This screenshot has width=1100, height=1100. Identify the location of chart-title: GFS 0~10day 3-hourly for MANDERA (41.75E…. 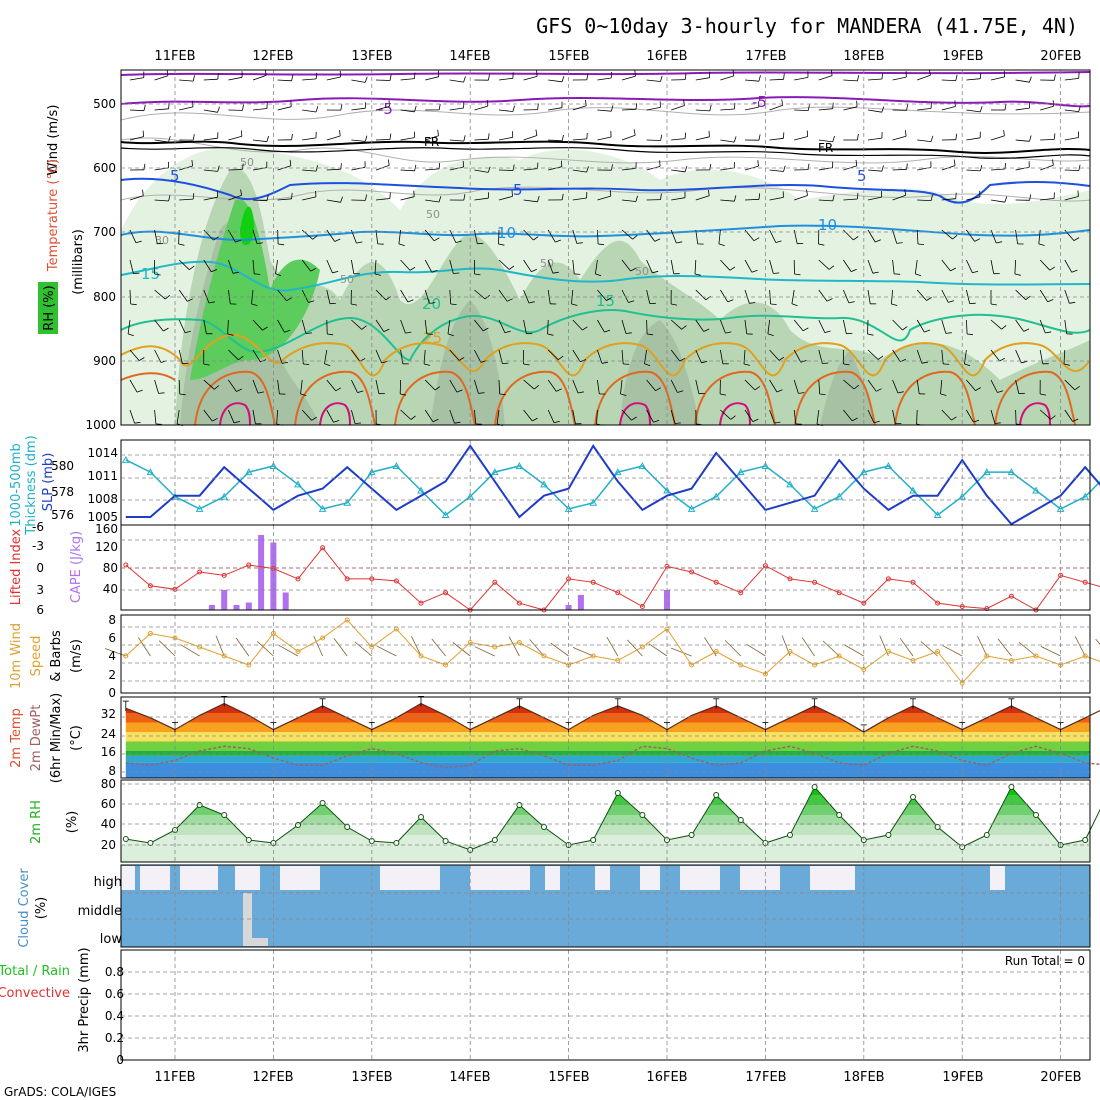
(807, 26).